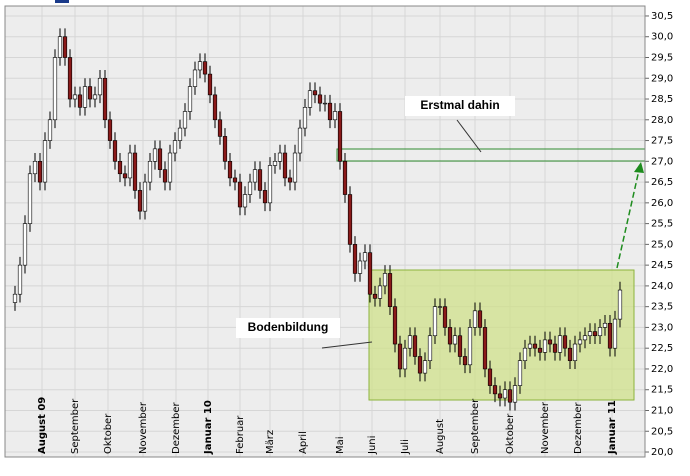 This screenshot has width=690, height=476. I want to click on y-tick-label: 29,5, so click(662, 57).